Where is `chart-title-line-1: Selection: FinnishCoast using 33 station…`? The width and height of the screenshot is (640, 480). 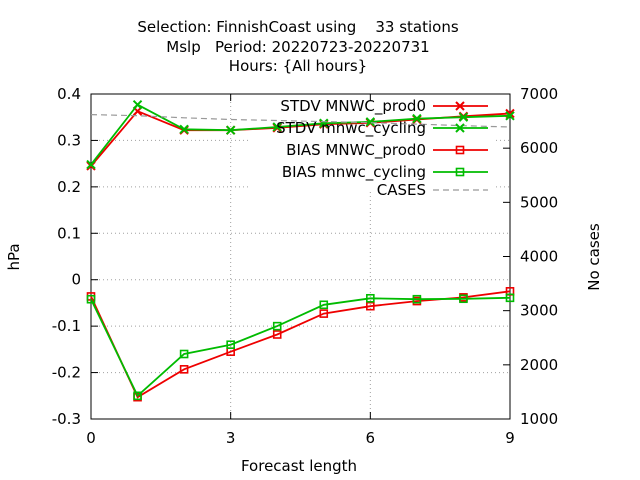
chart-title-line-1: Selection: FinnishCoast using 33 station… is located at coordinates (298, 27).